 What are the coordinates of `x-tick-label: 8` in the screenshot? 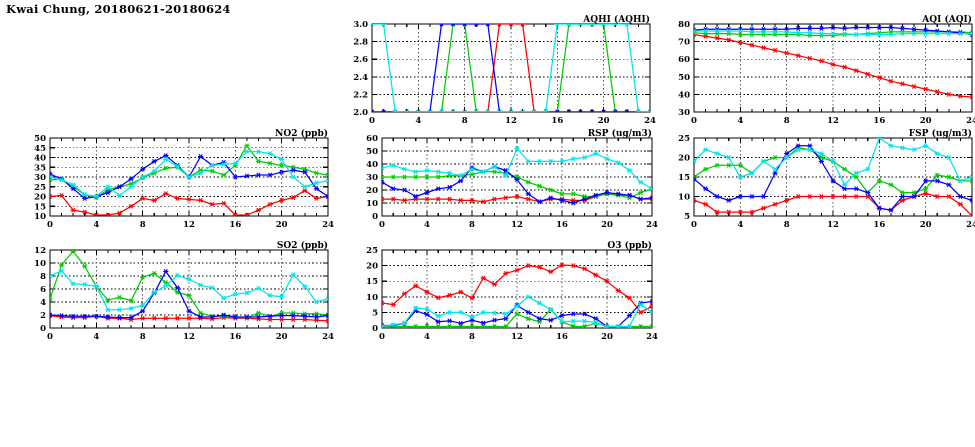 It's located at (143, 337).